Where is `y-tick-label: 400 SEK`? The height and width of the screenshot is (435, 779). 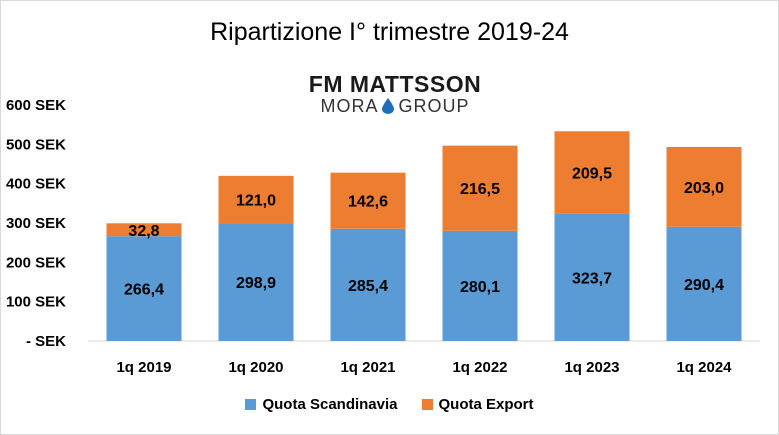
y-tick-label: 400 SEK is located at coordinates (36, 184).